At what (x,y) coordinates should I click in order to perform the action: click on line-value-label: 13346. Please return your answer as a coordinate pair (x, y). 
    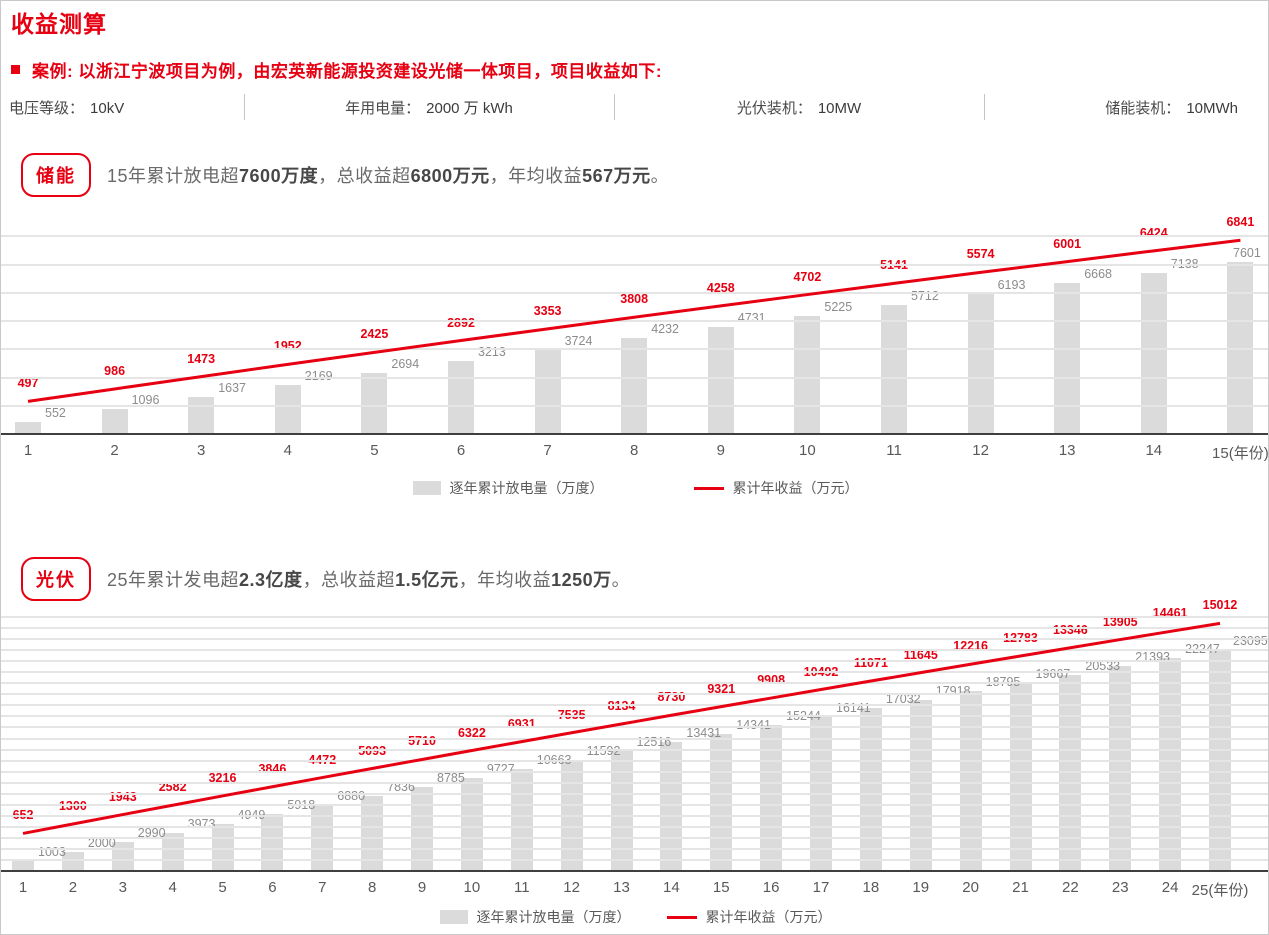
    Looking at the image, I should click on (1070, 629).